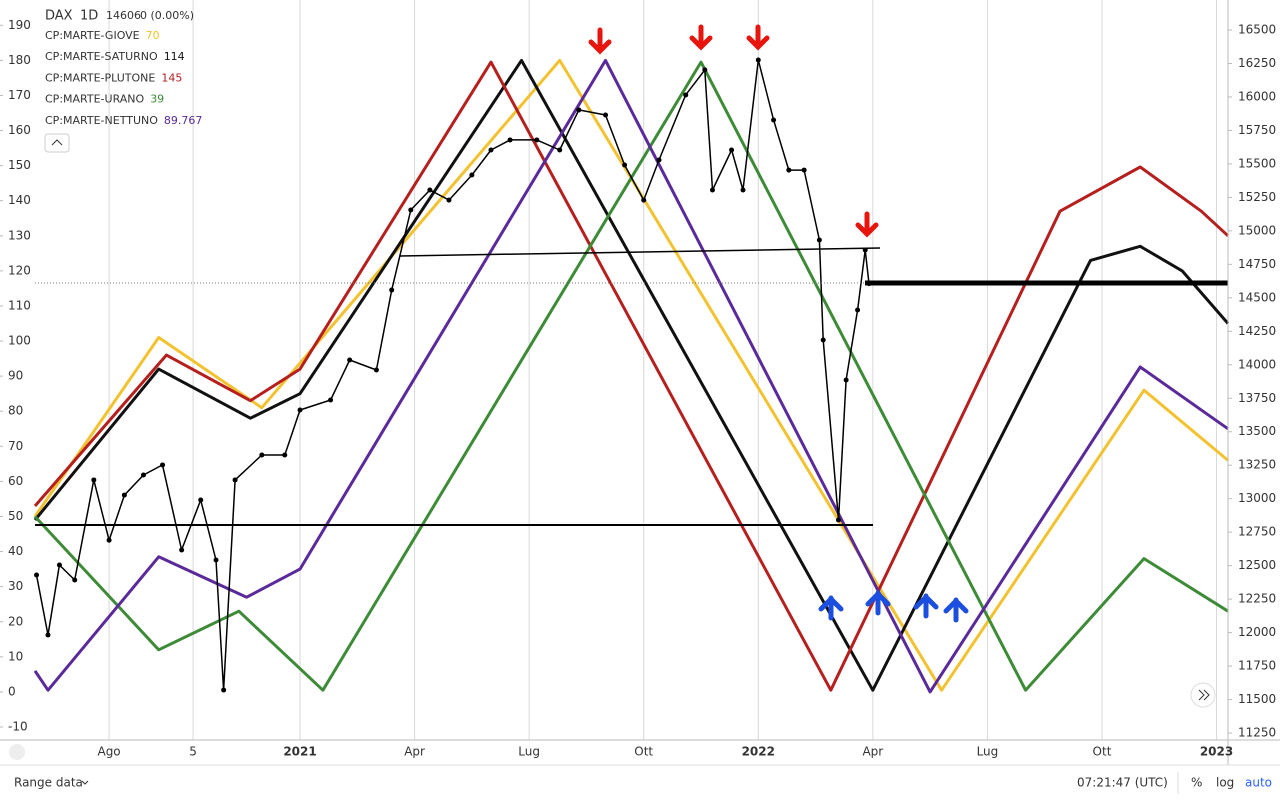 This screenshot has width=1280, height=800. What do you see at coordinates (57, 143) in the screenshot?
I see `collapse-button` at bounding box center [57, 143].